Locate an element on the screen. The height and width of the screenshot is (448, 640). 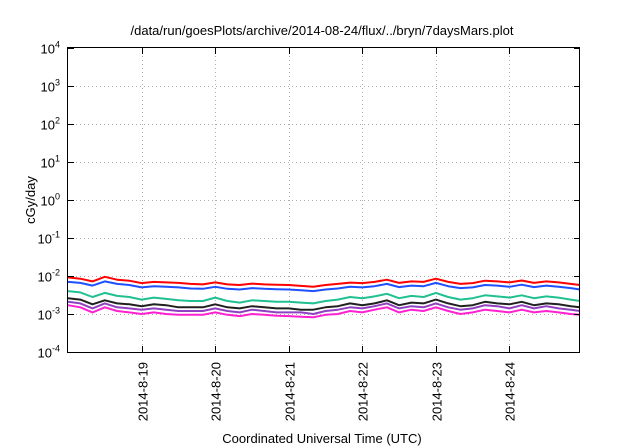
x-tick-label: 2014-8-24 is located at coordinates (510, 391).